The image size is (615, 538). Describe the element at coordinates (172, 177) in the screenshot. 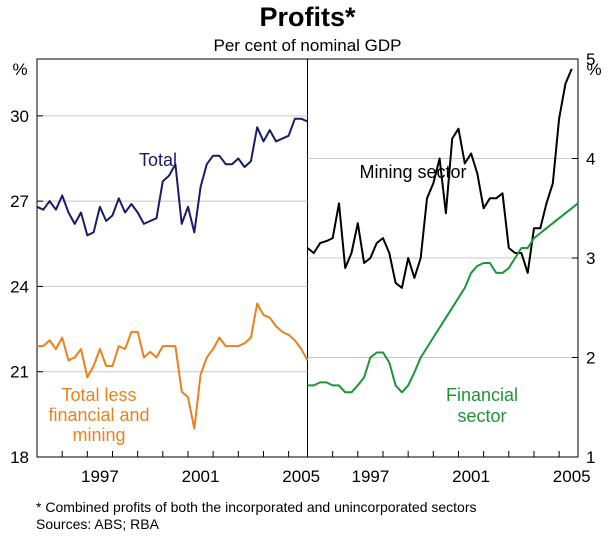

I see `series-line-total` at that location.